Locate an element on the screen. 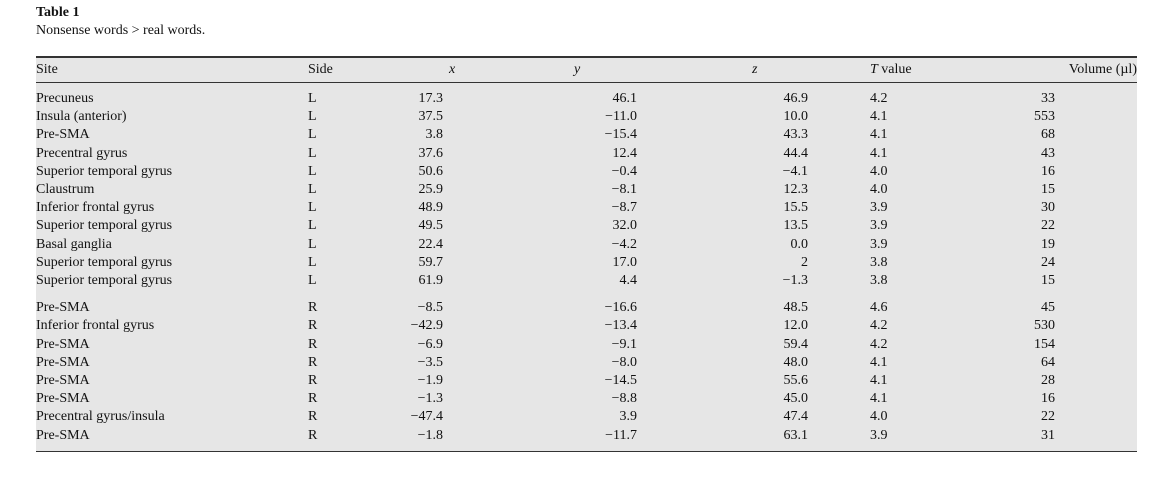 This screenshot has width=1159, height=478. header-volume: Volume (µl) is located at coordinates (1102, 69).